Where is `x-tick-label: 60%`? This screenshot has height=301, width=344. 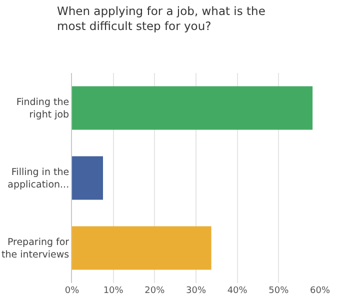
x-tick-label: 60% is located at coordinates (320, 291).